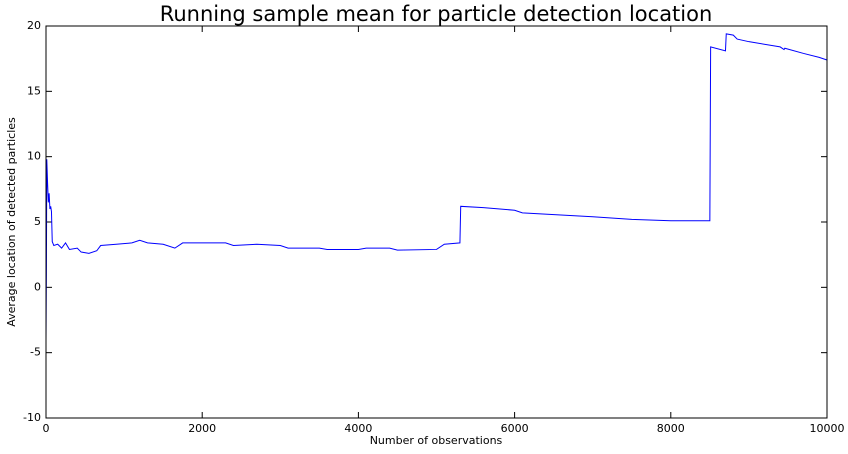  I want to click on y-tick-label: 0, so click(37, 286).